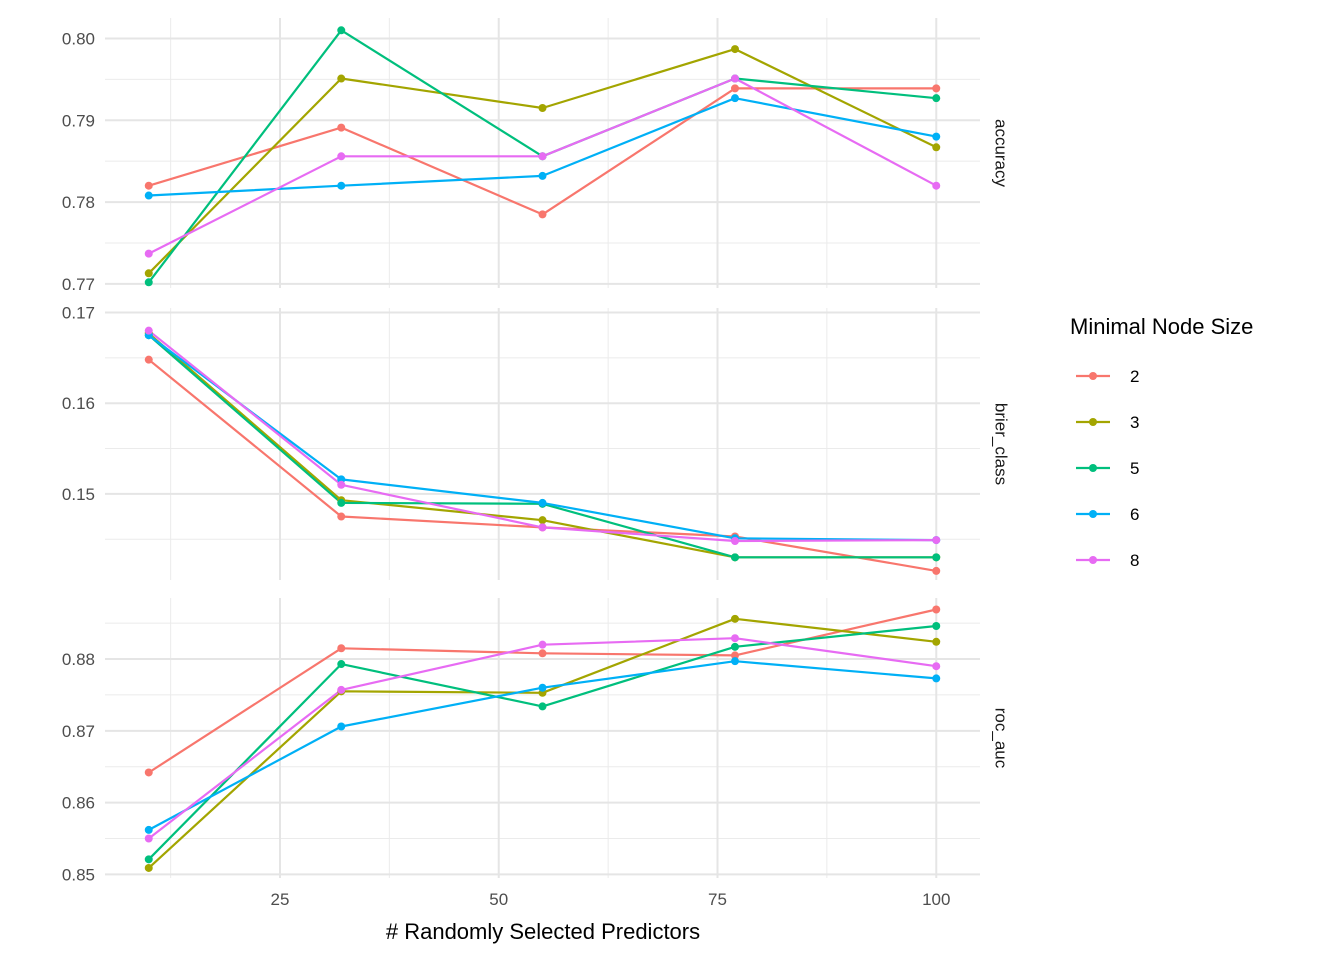  Describe the element at coordinates (1161, 442) in the screenshot. I see `legend: Minimal Node Size 2 3 5 6 8` at that location.